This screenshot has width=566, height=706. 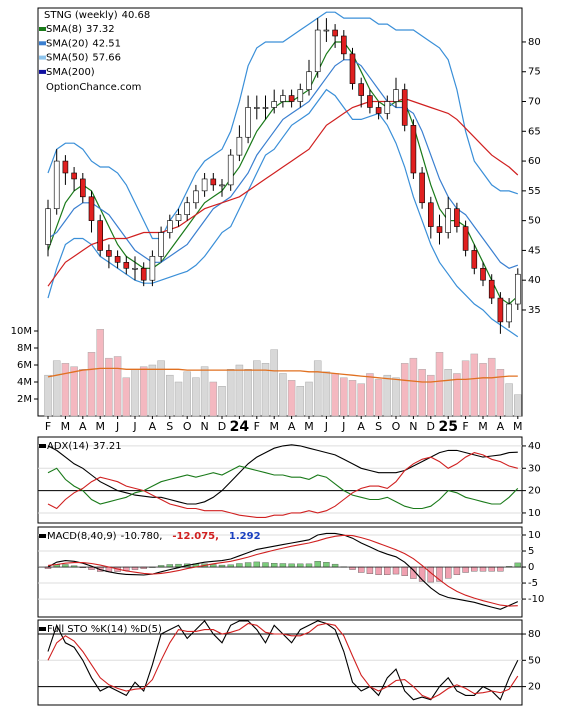 What do you see at coordinates (100, 29) in the screenshot?
I see `legend-last: 37.32` at bounding box center [100, 29].